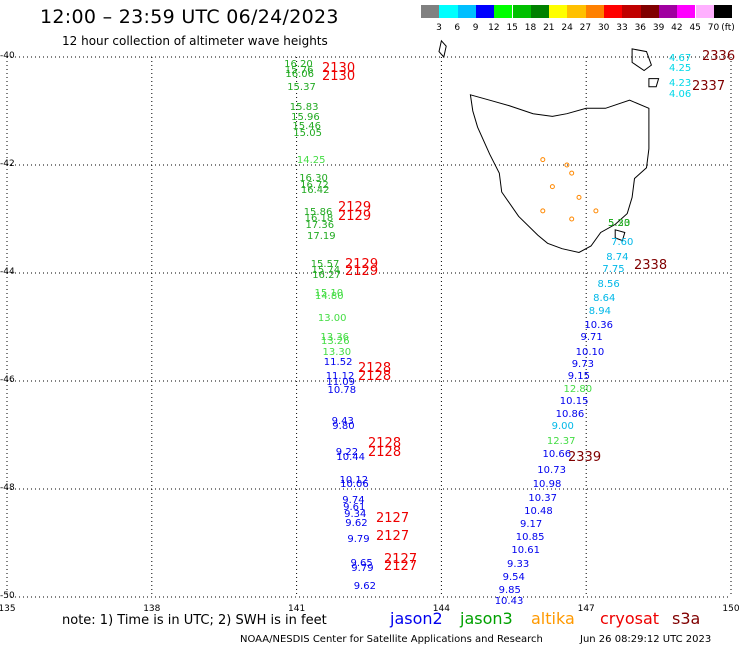  What do you see at coordinates (313, 178) in the screenshot?
I see `wave-height-value: 16.30` at bounding box center [313, 178].